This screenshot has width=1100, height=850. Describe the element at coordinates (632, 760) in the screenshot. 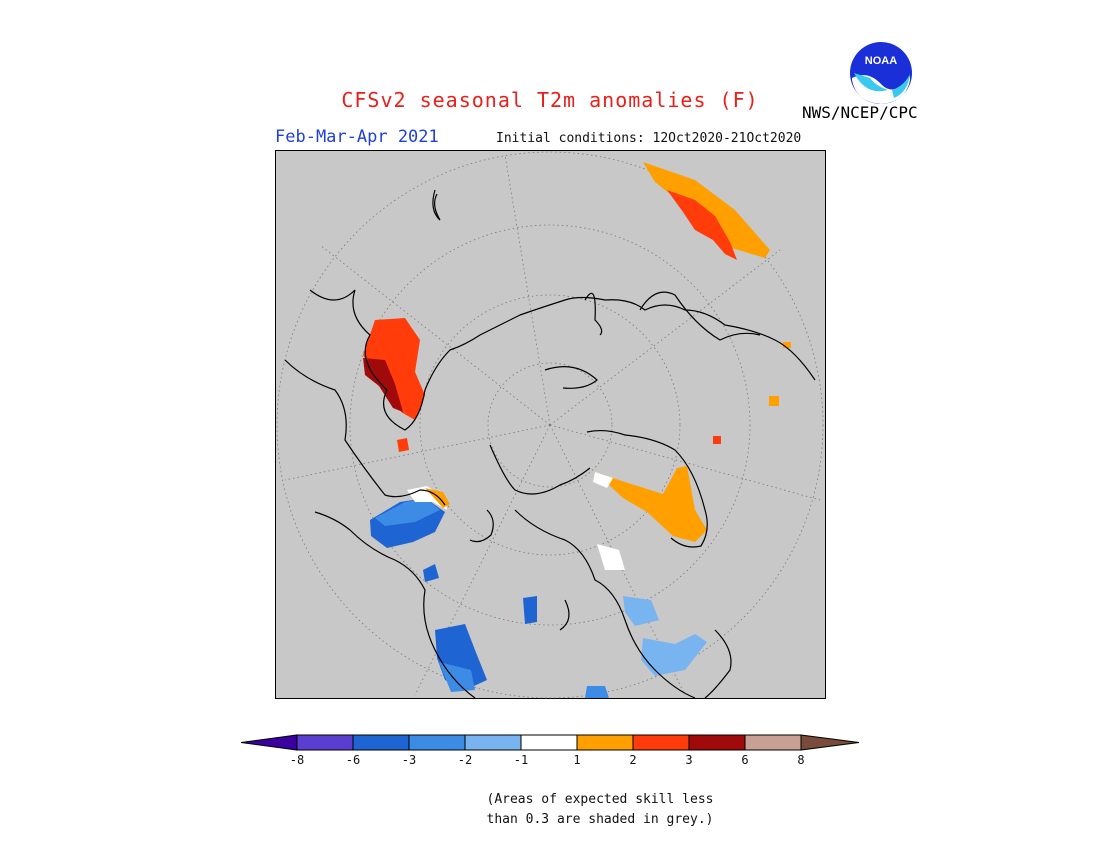

I see `colorbar-tick-label: 2` at that location.